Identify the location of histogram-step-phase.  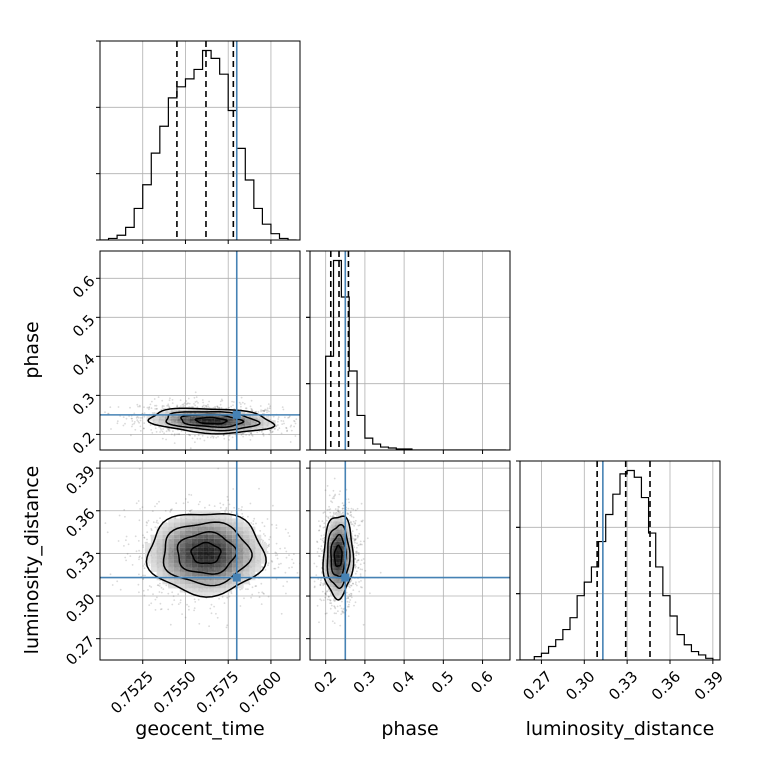
(408, 354).